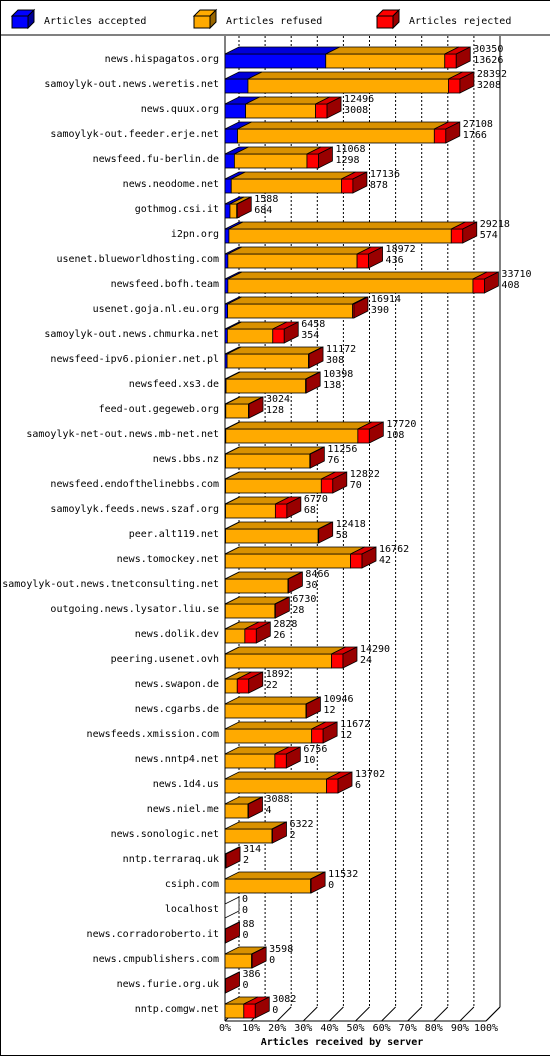  Describe the element at coordinates (329, 1028) in the screenshot. I see `x-tick-label: 40%` at that location.